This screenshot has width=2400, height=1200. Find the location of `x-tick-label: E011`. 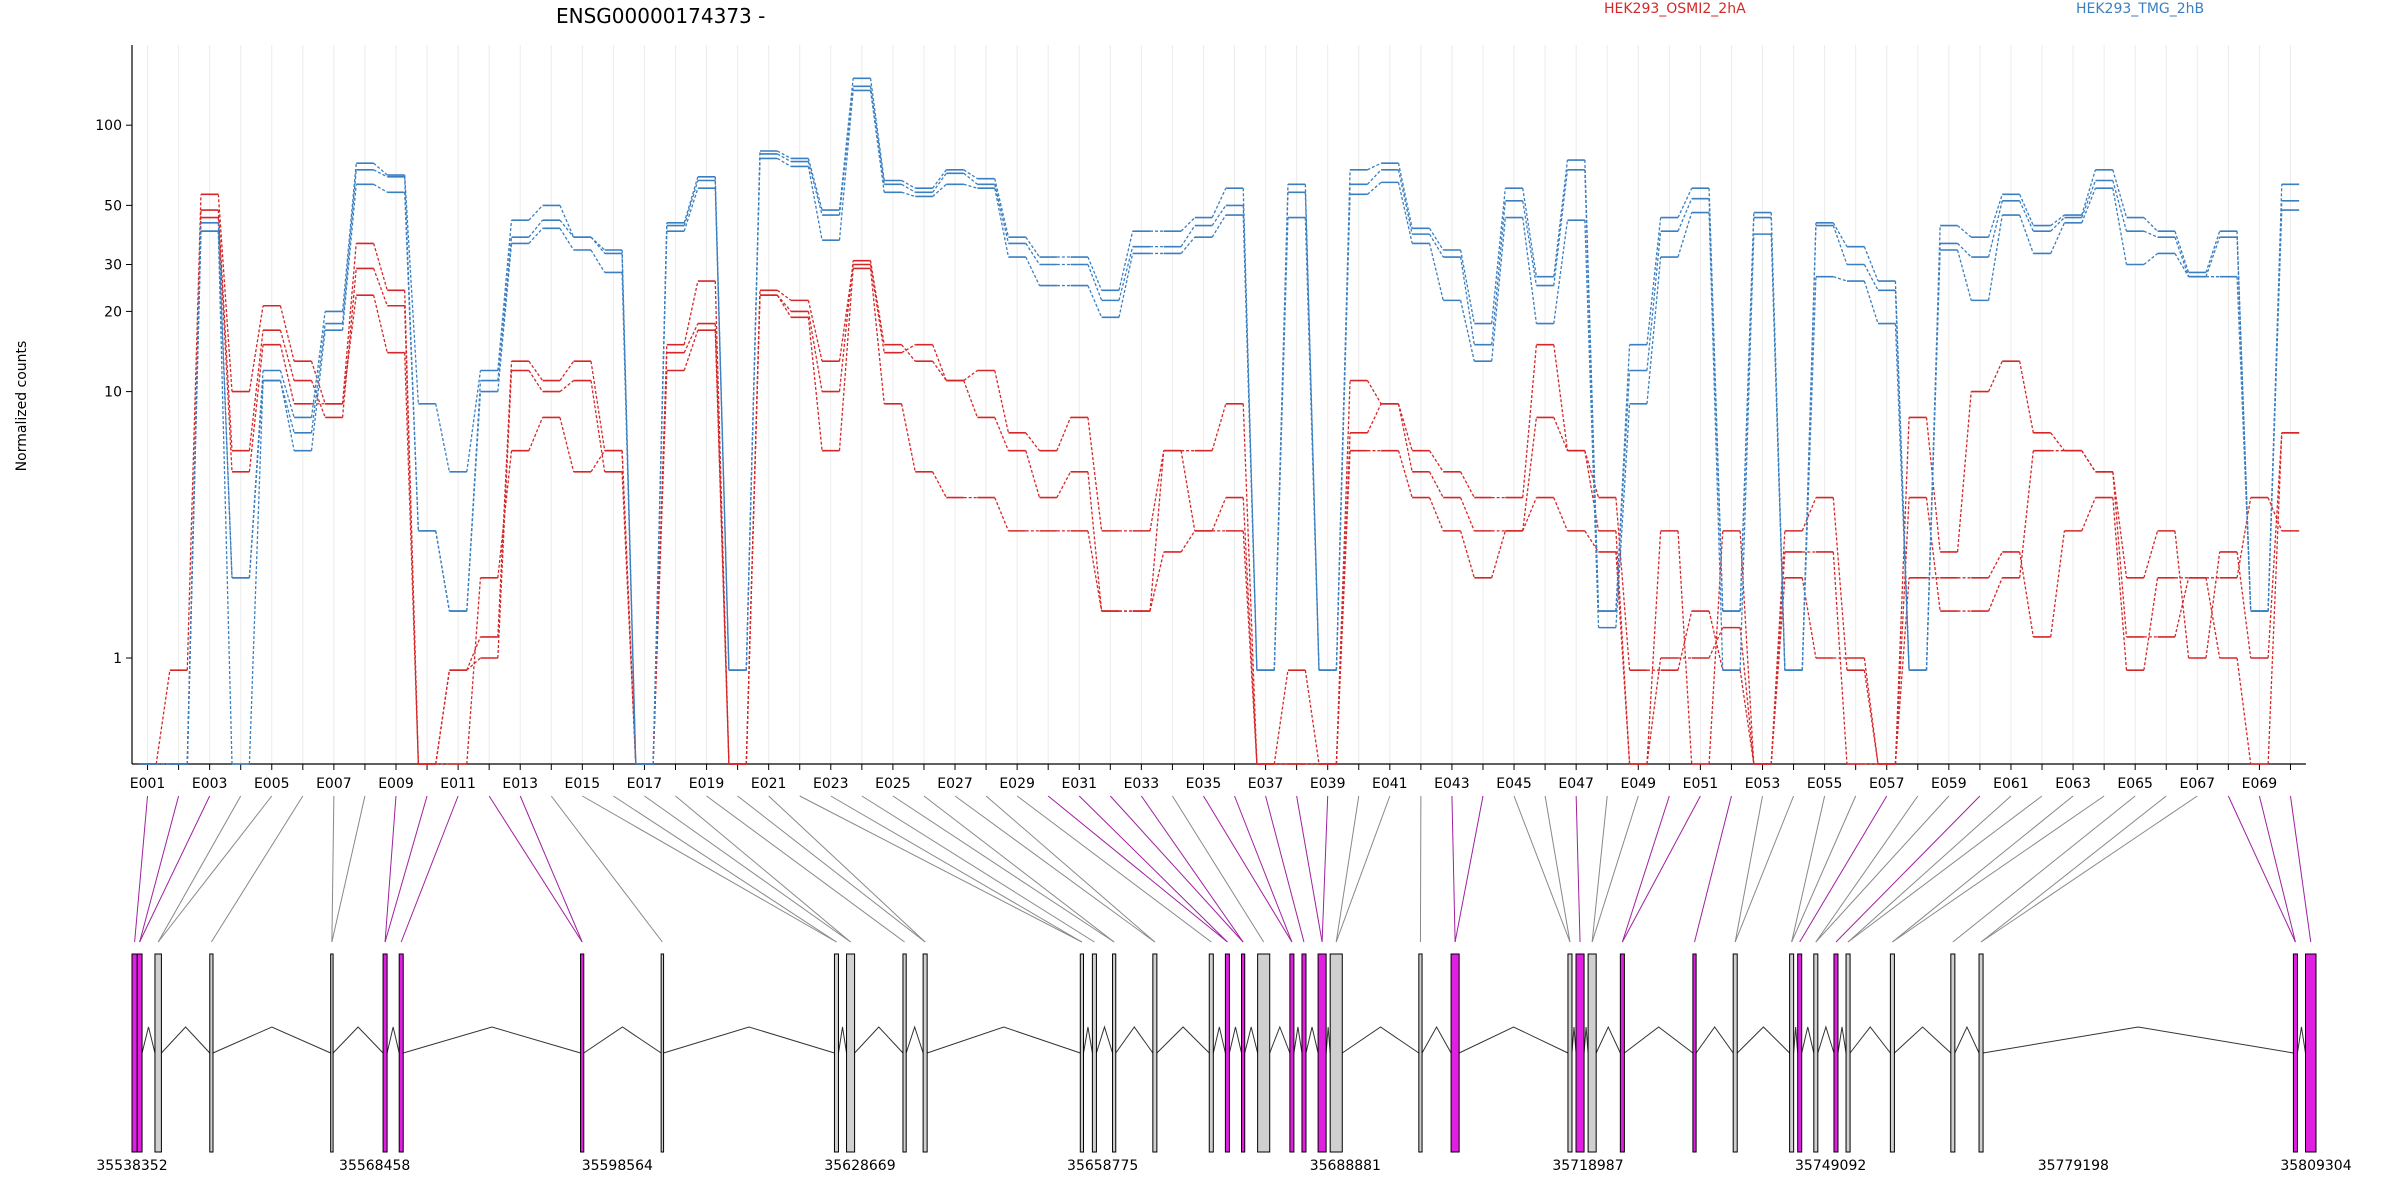

x-tick-label: E011 is located at coordinates (458, 784).